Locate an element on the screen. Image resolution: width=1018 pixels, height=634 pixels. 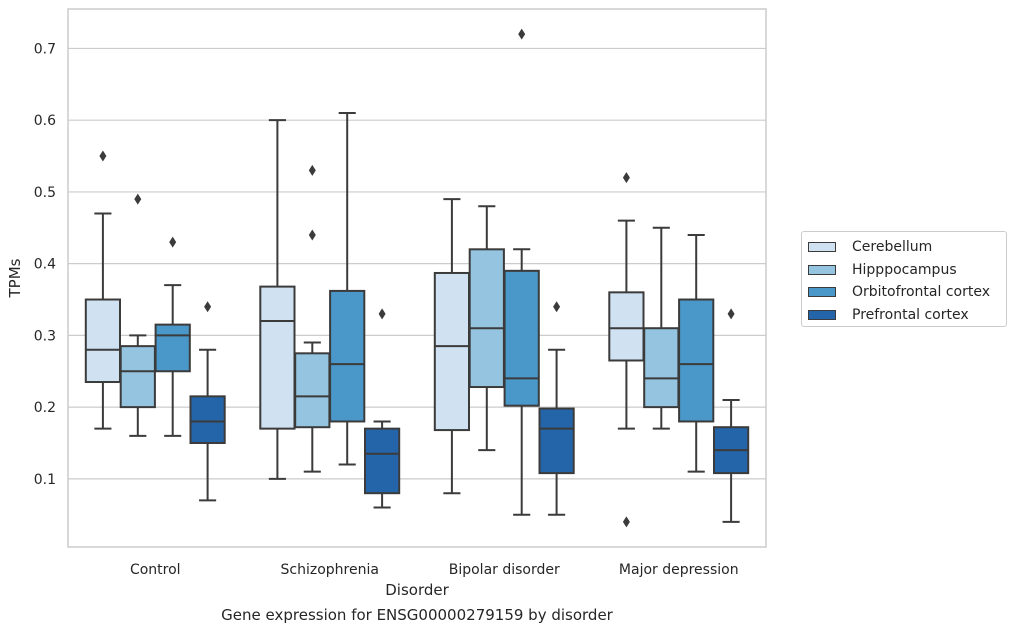
y-axis-label: TPMs is located at coordinates (15, 278).